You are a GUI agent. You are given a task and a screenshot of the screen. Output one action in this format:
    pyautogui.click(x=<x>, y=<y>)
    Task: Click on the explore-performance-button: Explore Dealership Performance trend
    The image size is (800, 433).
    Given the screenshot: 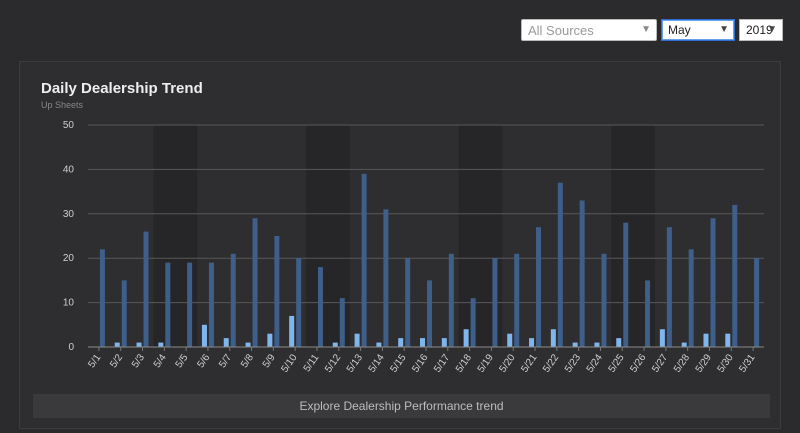 What is the action you would take?
    pyautogui.click(x=401, y=406)
    